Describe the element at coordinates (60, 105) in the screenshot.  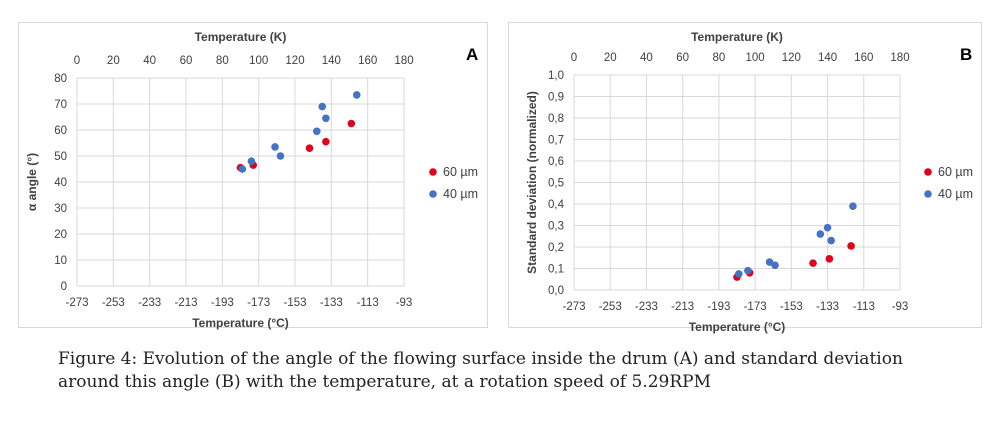
I see `y-tick-label: 70` at that location.